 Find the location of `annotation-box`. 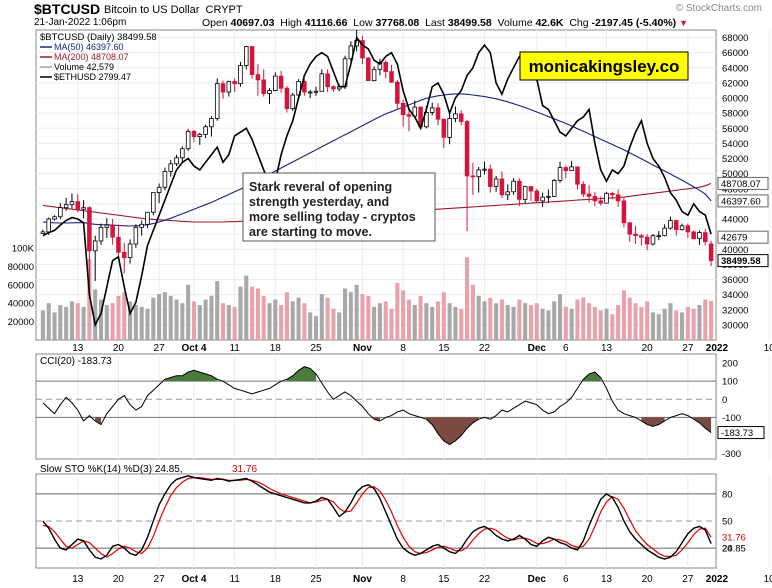

annotation-box is located at coordinates (339, 207).